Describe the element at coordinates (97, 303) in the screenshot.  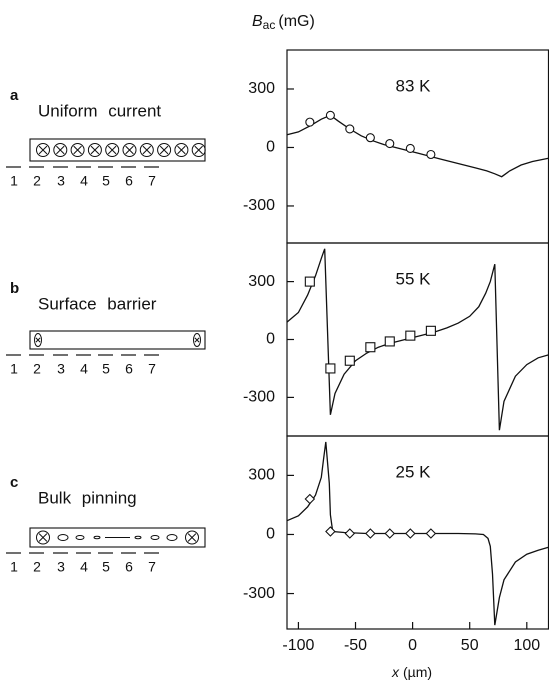
I see `panel-title: Surface barrier` at that location.